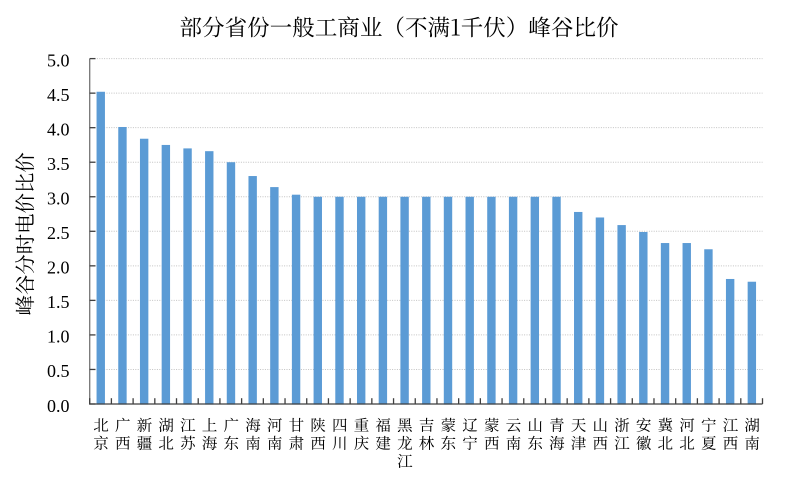  What do you see at coordinates (58, 199) in the screenshot?
I see `svg-text: 3.0` at bounding box center [58, 199].